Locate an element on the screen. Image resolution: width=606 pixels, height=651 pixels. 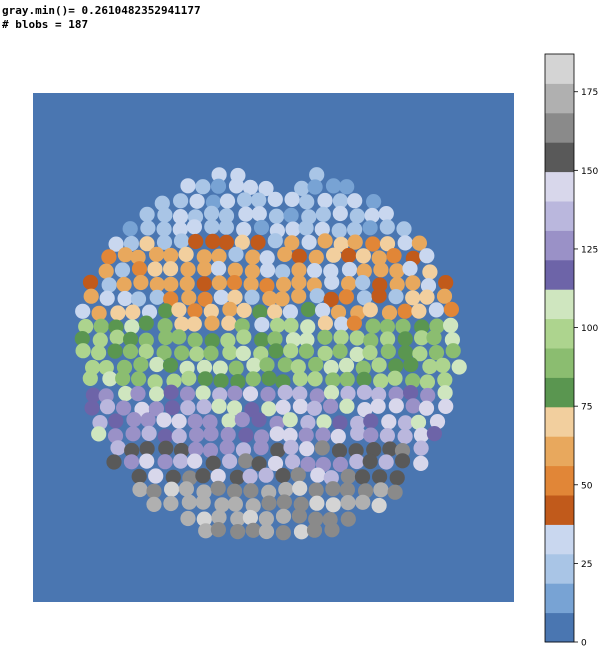
colorbar-tick-label: 150 is located at coordinates (589, 172).